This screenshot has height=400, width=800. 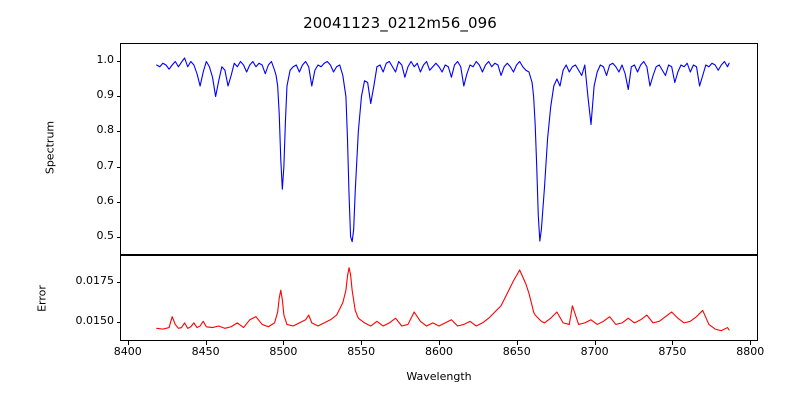 I want to click on wavelength-xtick-label: 8400, so click(x=127, y=351).